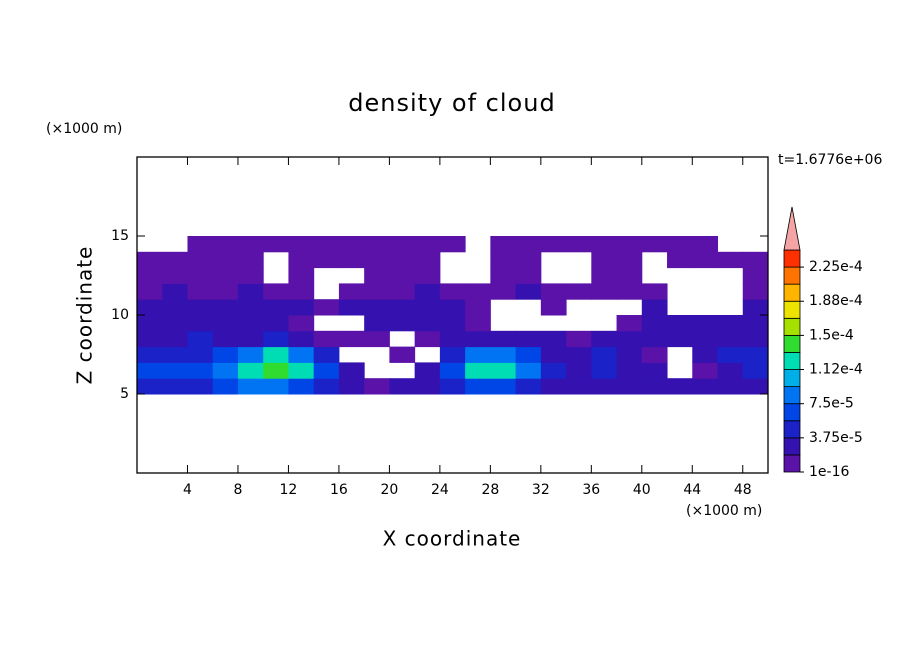 Image resolution: width=904 pixels, height=658 pixels. What do you see at coordinates (724, 511) in the screenshot?
I see `x-unit: (×1000 m)` at bounding box center [724, 511].